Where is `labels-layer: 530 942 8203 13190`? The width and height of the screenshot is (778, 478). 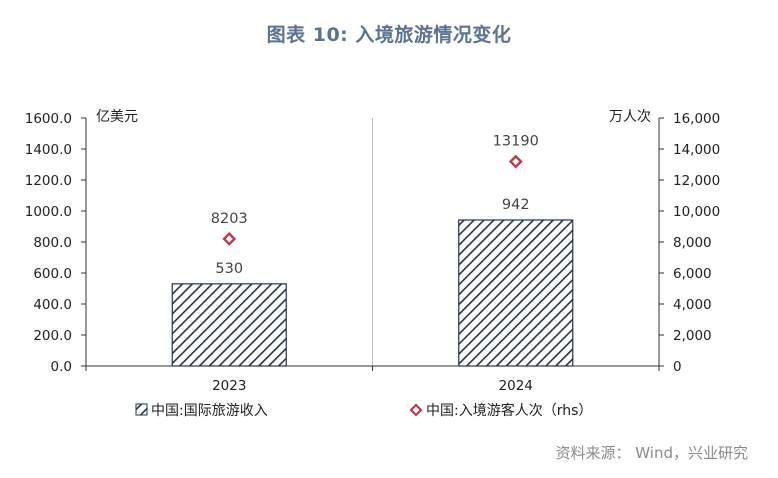
labels-layer: 530 942 8203 13190 is located at coordinates (375, 205).